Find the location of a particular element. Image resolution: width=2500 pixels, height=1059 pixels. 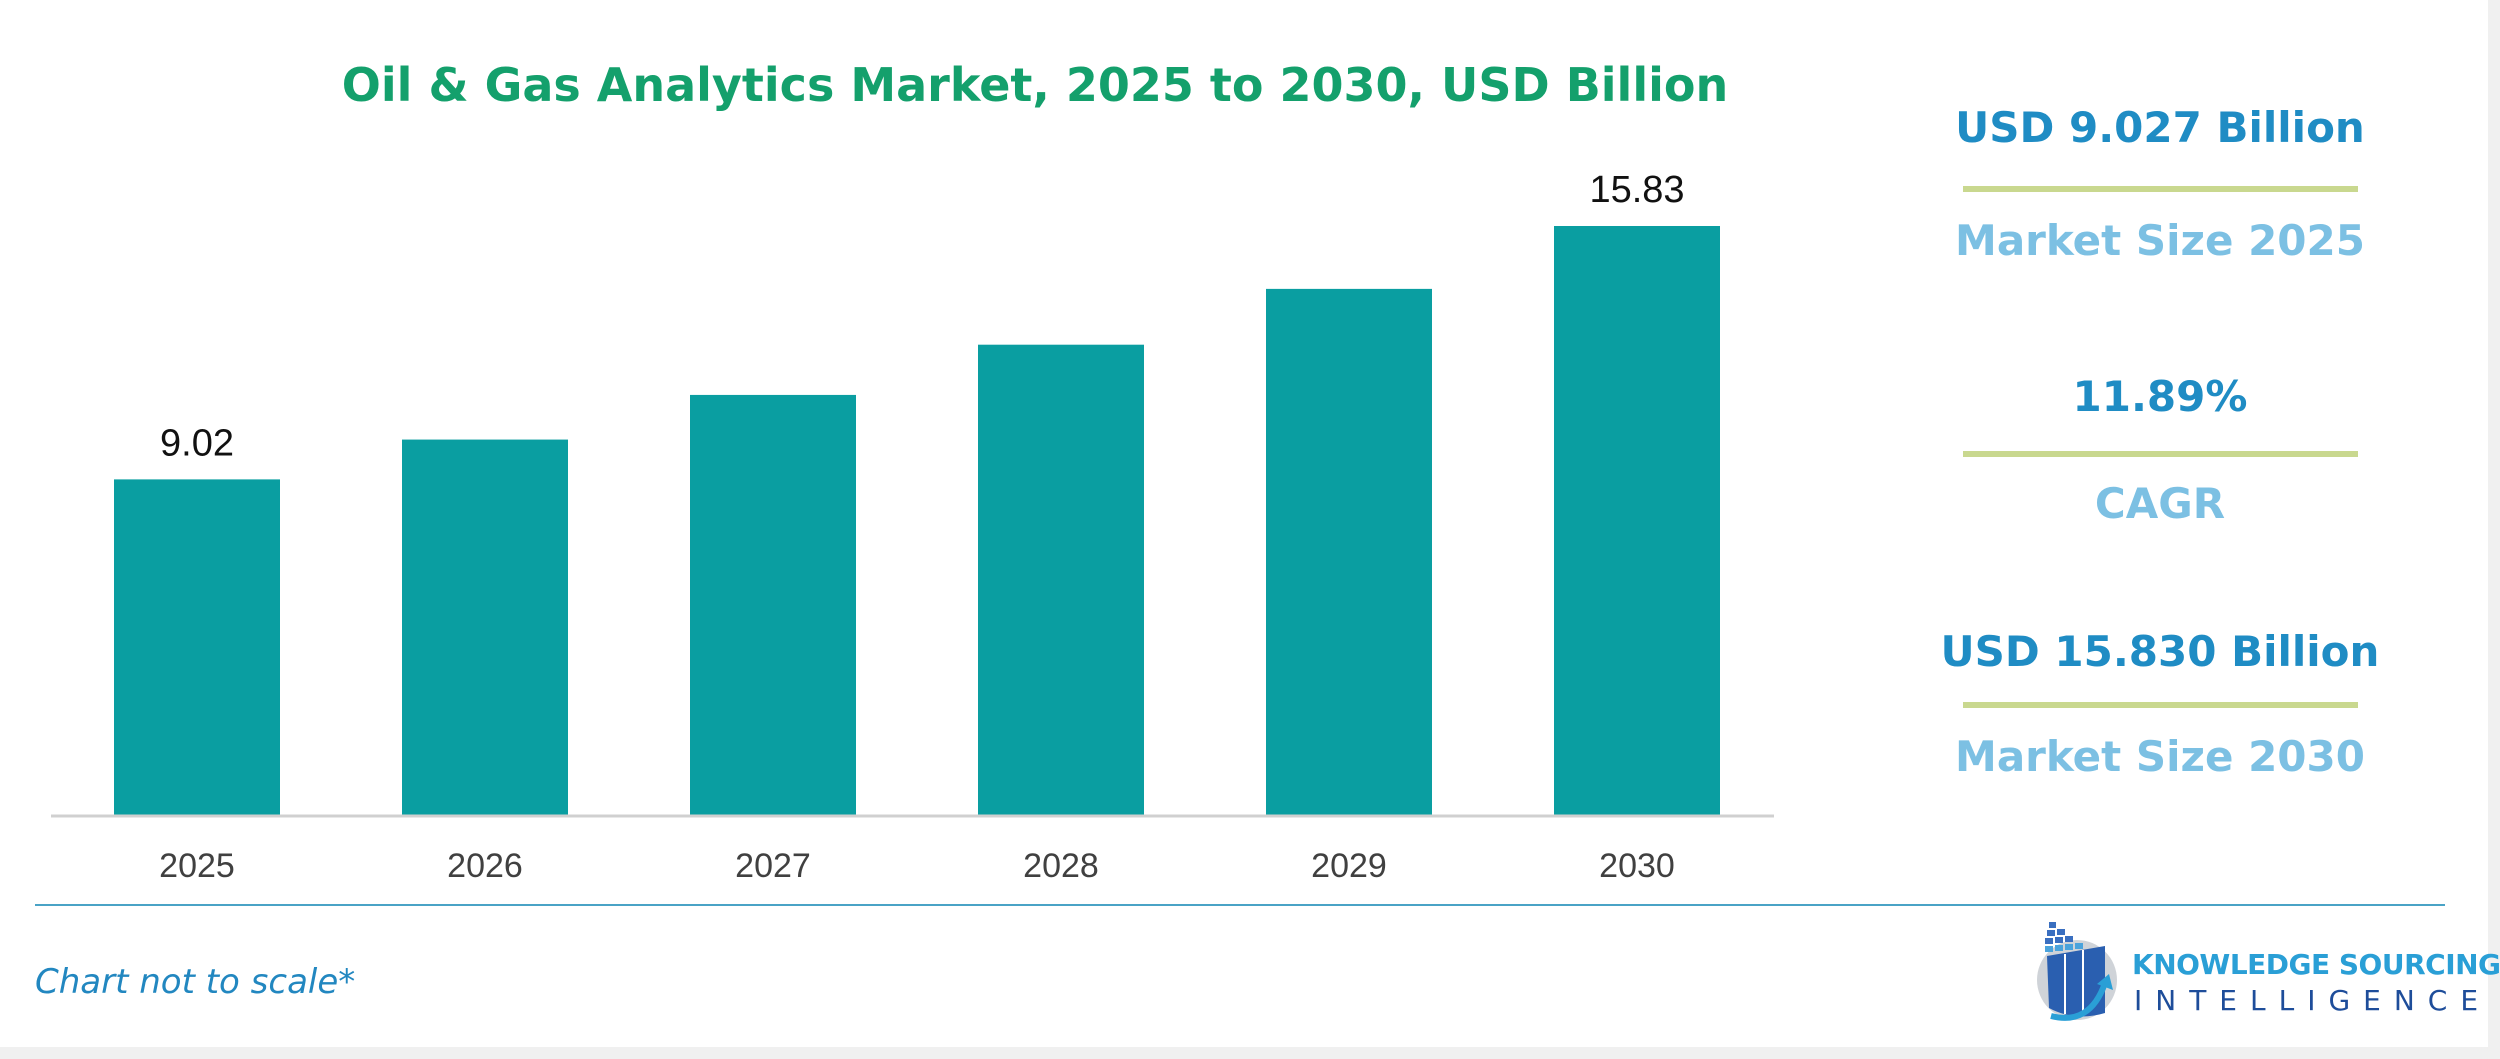

bar-2030 is located at coordinates (1637, 520).